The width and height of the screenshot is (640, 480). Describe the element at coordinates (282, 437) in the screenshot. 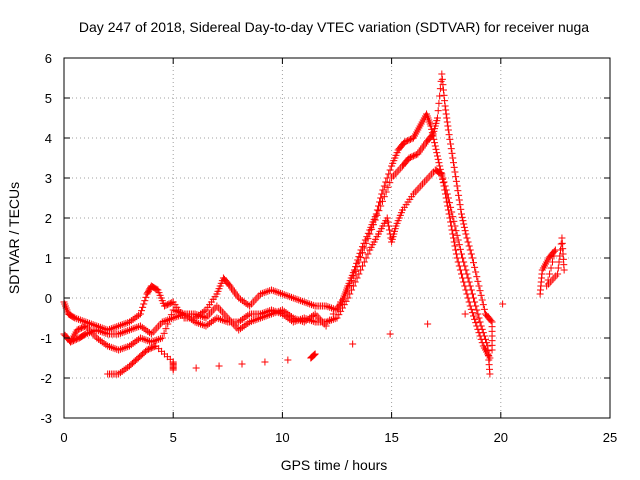

I see `x-tick-label: 10` at that location.